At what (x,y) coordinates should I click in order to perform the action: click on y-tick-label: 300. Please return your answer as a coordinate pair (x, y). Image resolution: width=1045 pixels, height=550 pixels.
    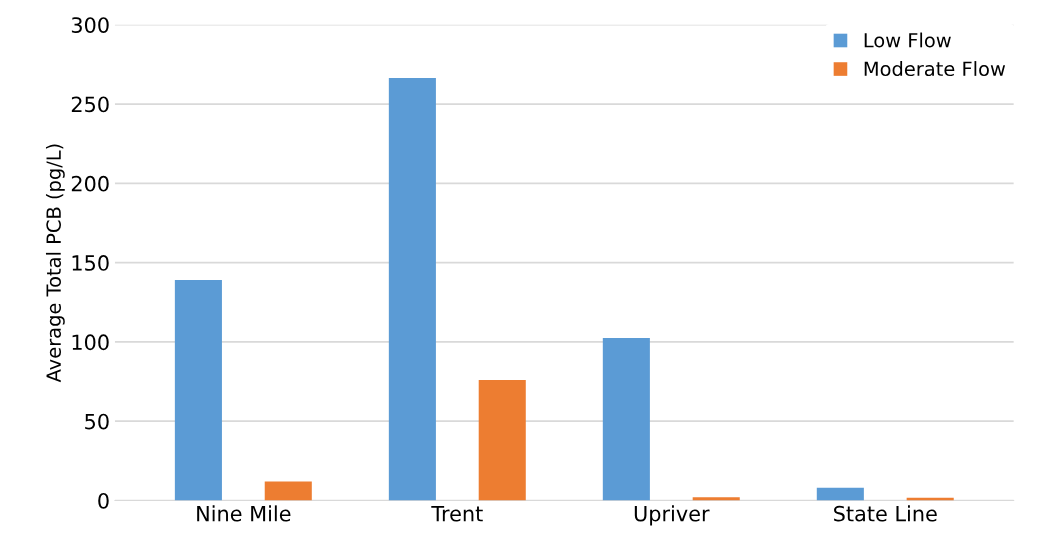
    Looking at the image, I should click on (90, 25).